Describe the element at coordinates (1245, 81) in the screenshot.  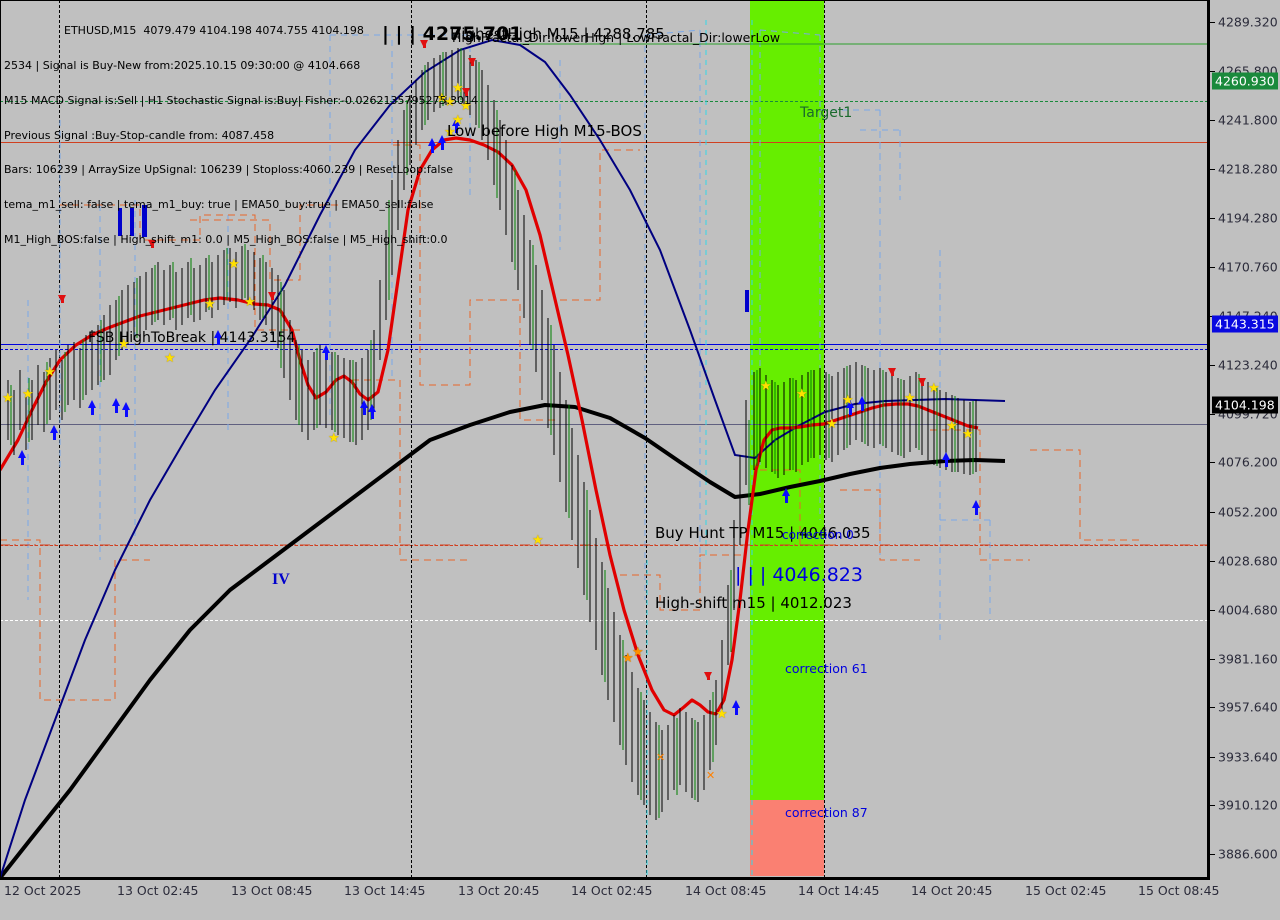
I see `price-badge-target: 4260.930` at that location.